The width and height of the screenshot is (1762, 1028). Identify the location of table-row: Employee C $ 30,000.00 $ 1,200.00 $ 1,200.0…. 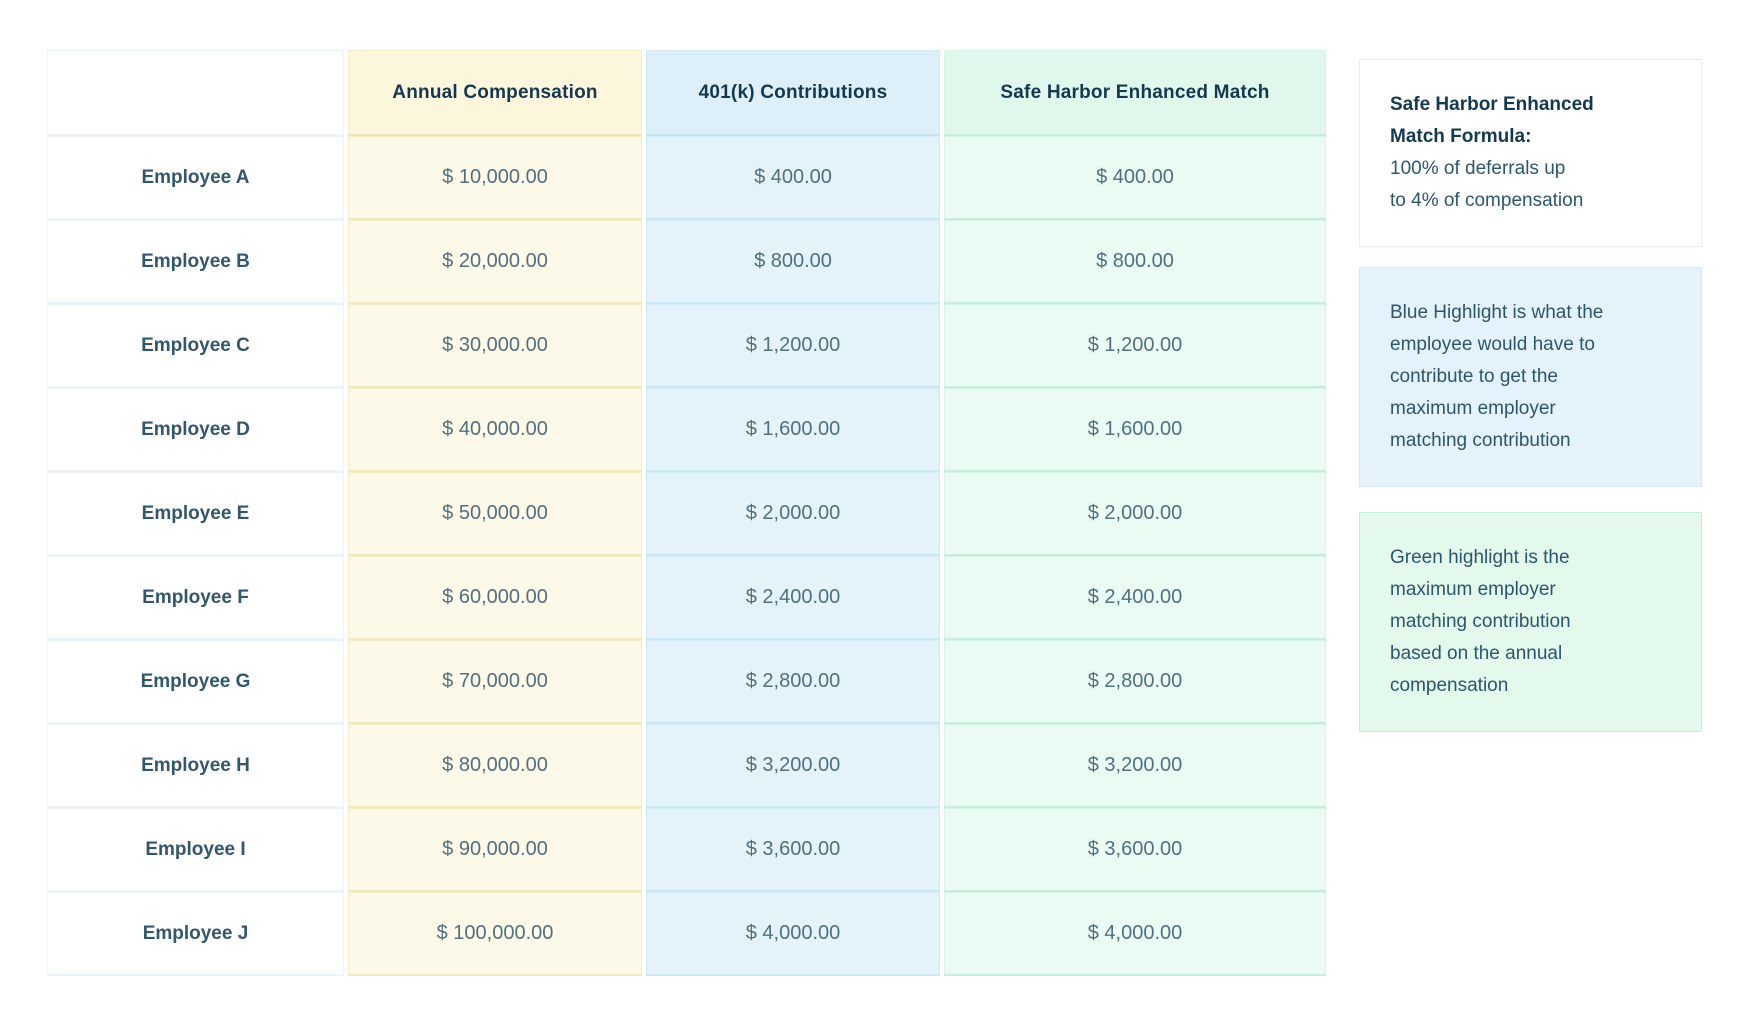
(686, 346).